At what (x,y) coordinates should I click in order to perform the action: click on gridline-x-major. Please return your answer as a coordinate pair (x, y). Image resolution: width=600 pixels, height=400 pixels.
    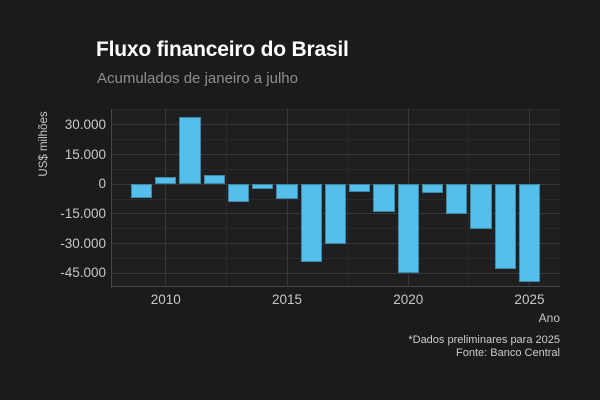
    Looking at the image, I should click on (166, 198).